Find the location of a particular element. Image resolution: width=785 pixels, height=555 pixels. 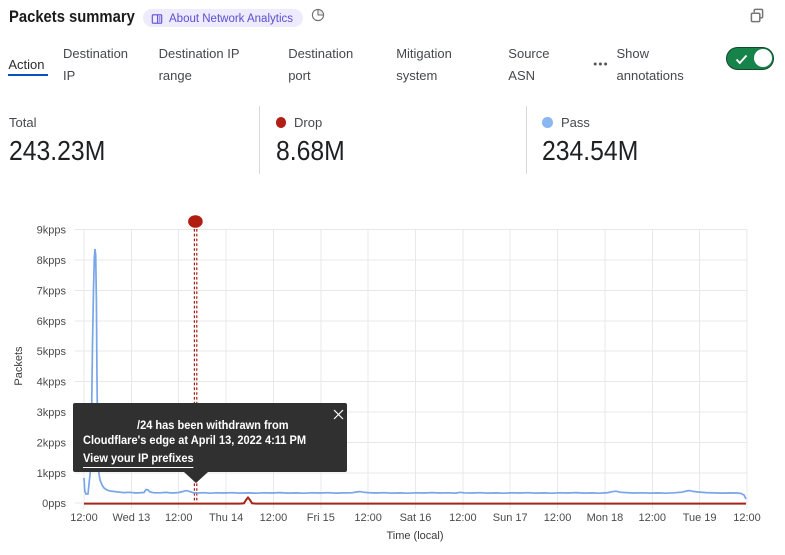

svg-text: 3kpps is located at coordinates (52, 413).